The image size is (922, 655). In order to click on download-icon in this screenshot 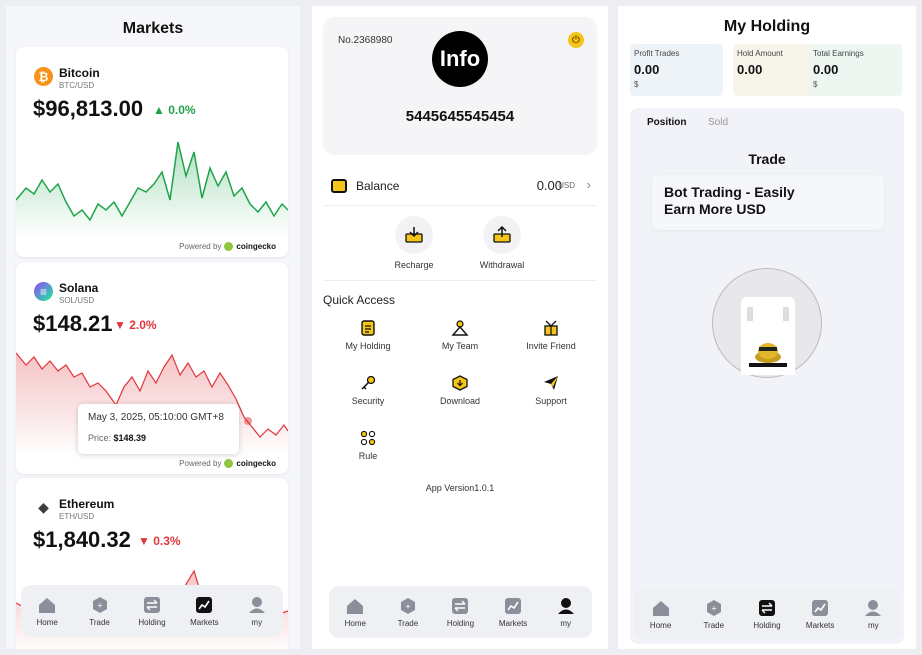, I will do `click(460, 383)`.